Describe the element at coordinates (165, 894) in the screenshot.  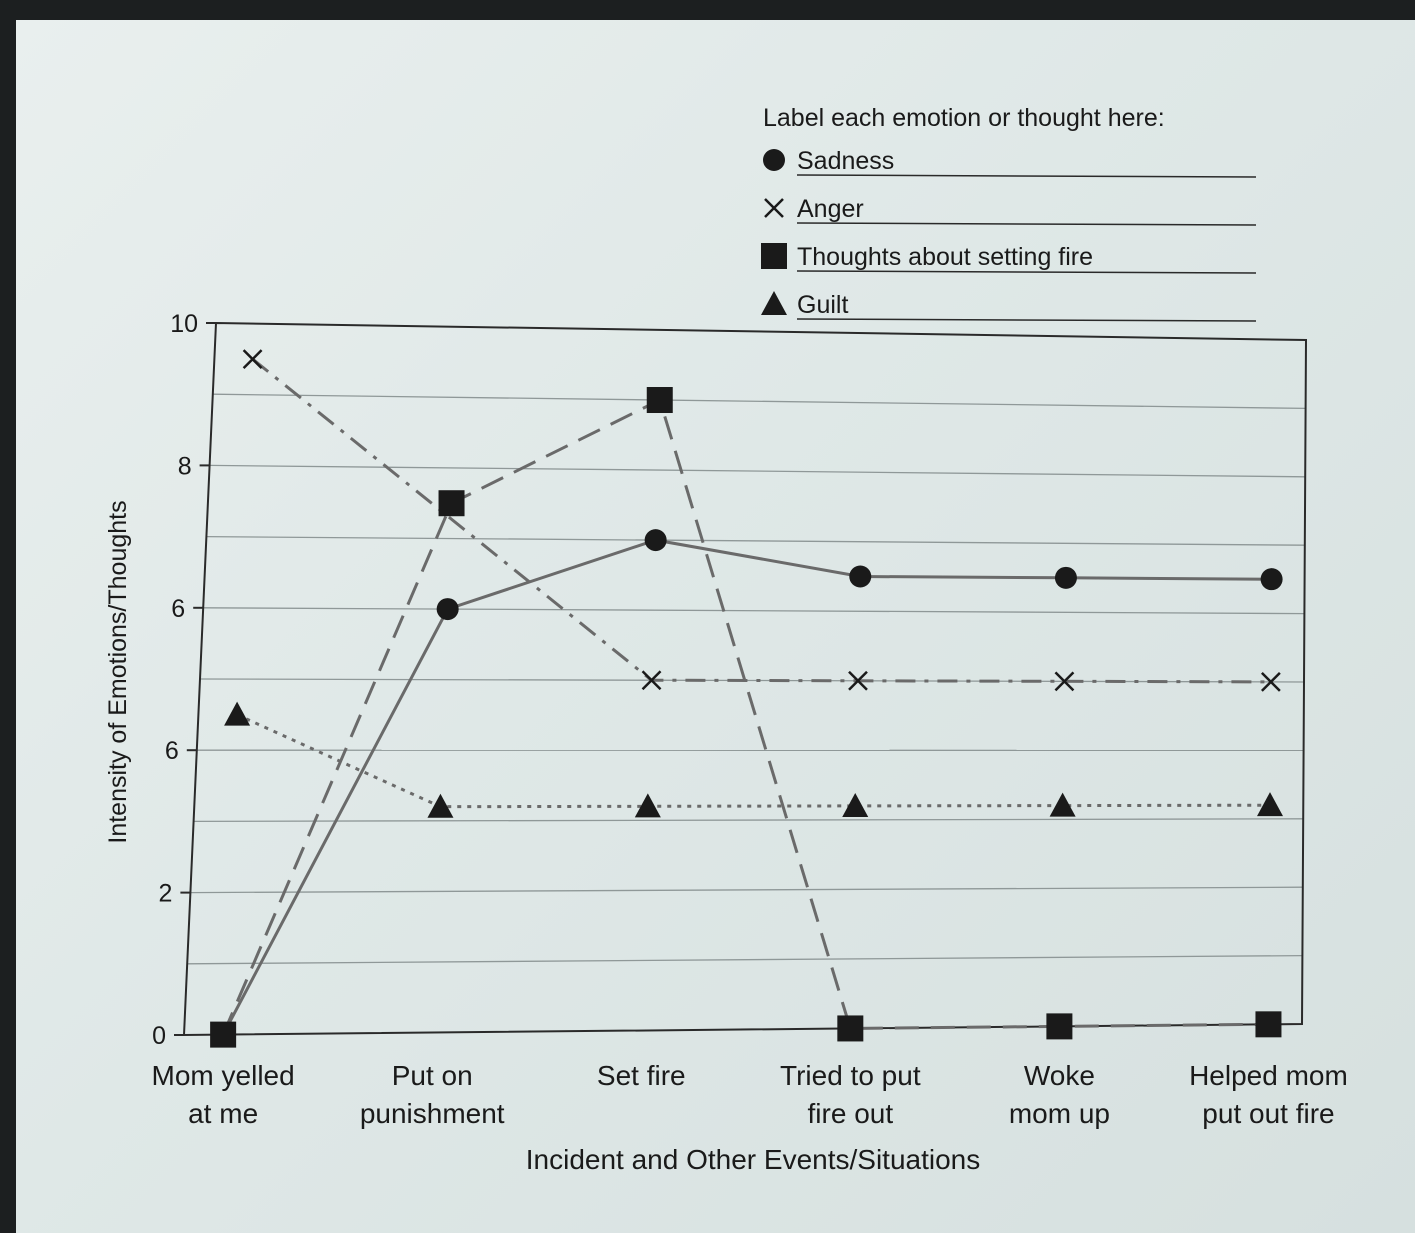
I see `y-tick-label: 2` at that location.